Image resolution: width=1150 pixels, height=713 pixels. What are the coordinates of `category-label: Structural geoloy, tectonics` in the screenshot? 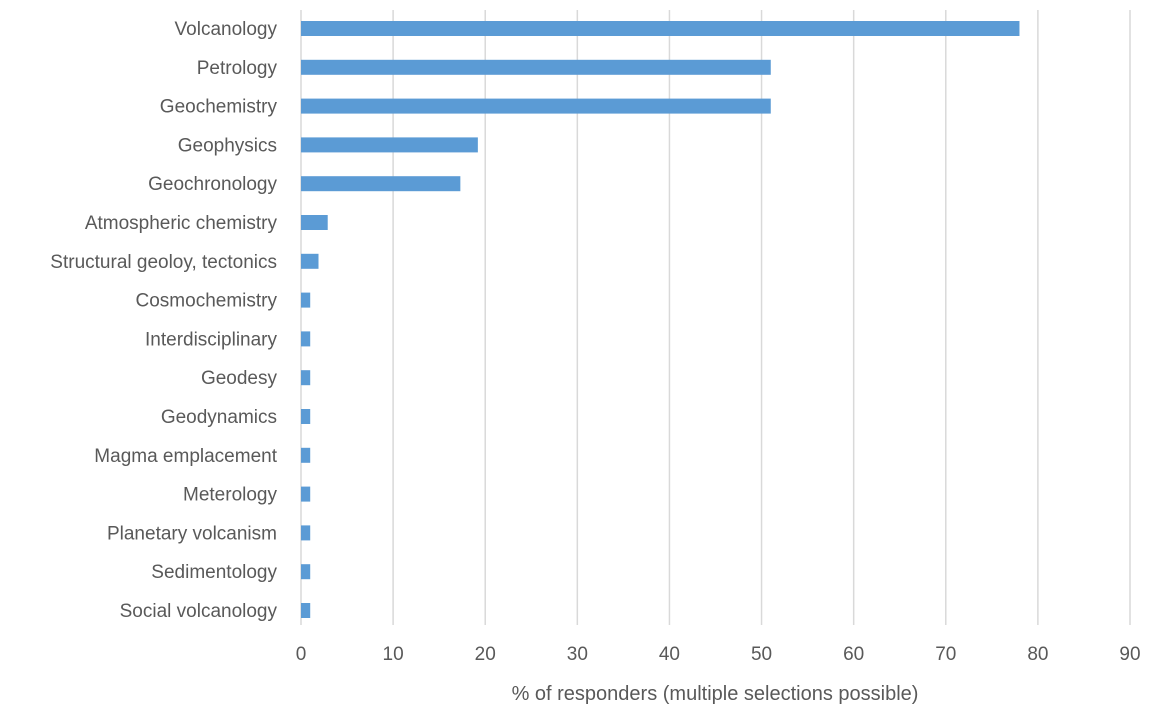 It's located at (163, 262).